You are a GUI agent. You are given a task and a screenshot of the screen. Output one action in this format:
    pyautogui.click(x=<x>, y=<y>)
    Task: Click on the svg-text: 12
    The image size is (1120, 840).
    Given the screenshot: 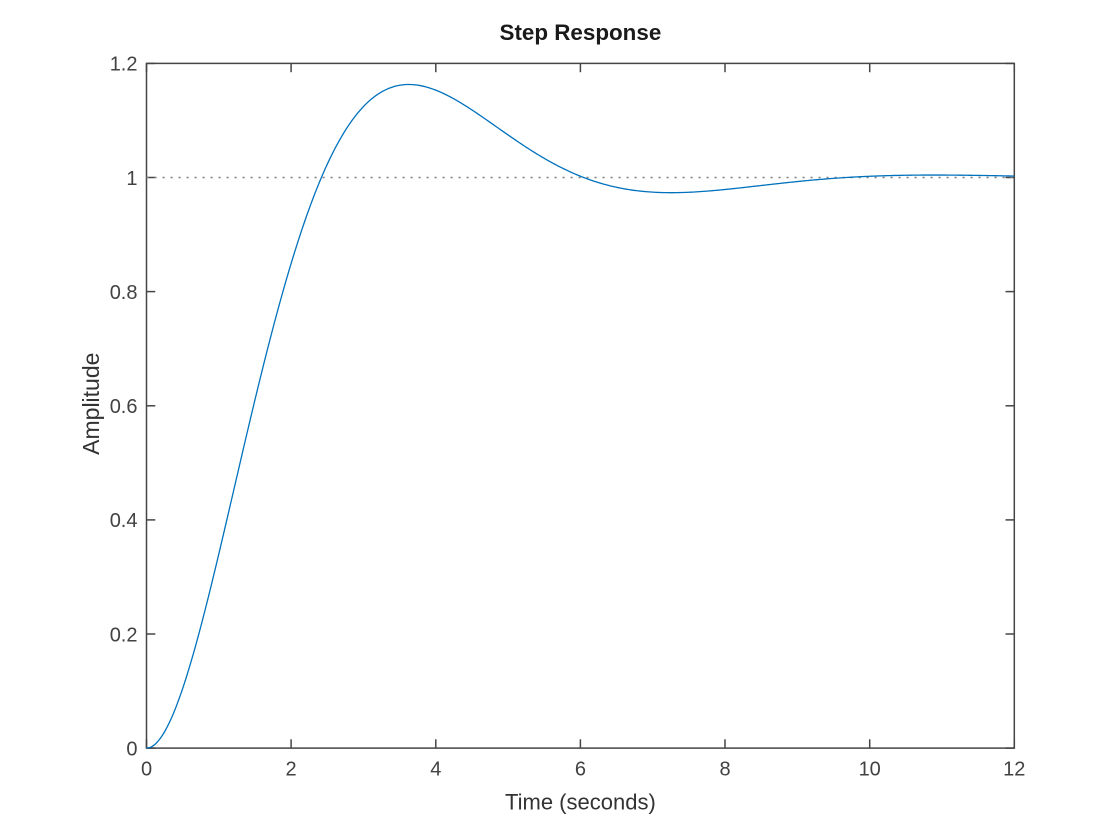 What is the action you would take?
    pyautogui.click(x=1014, y=770)
    